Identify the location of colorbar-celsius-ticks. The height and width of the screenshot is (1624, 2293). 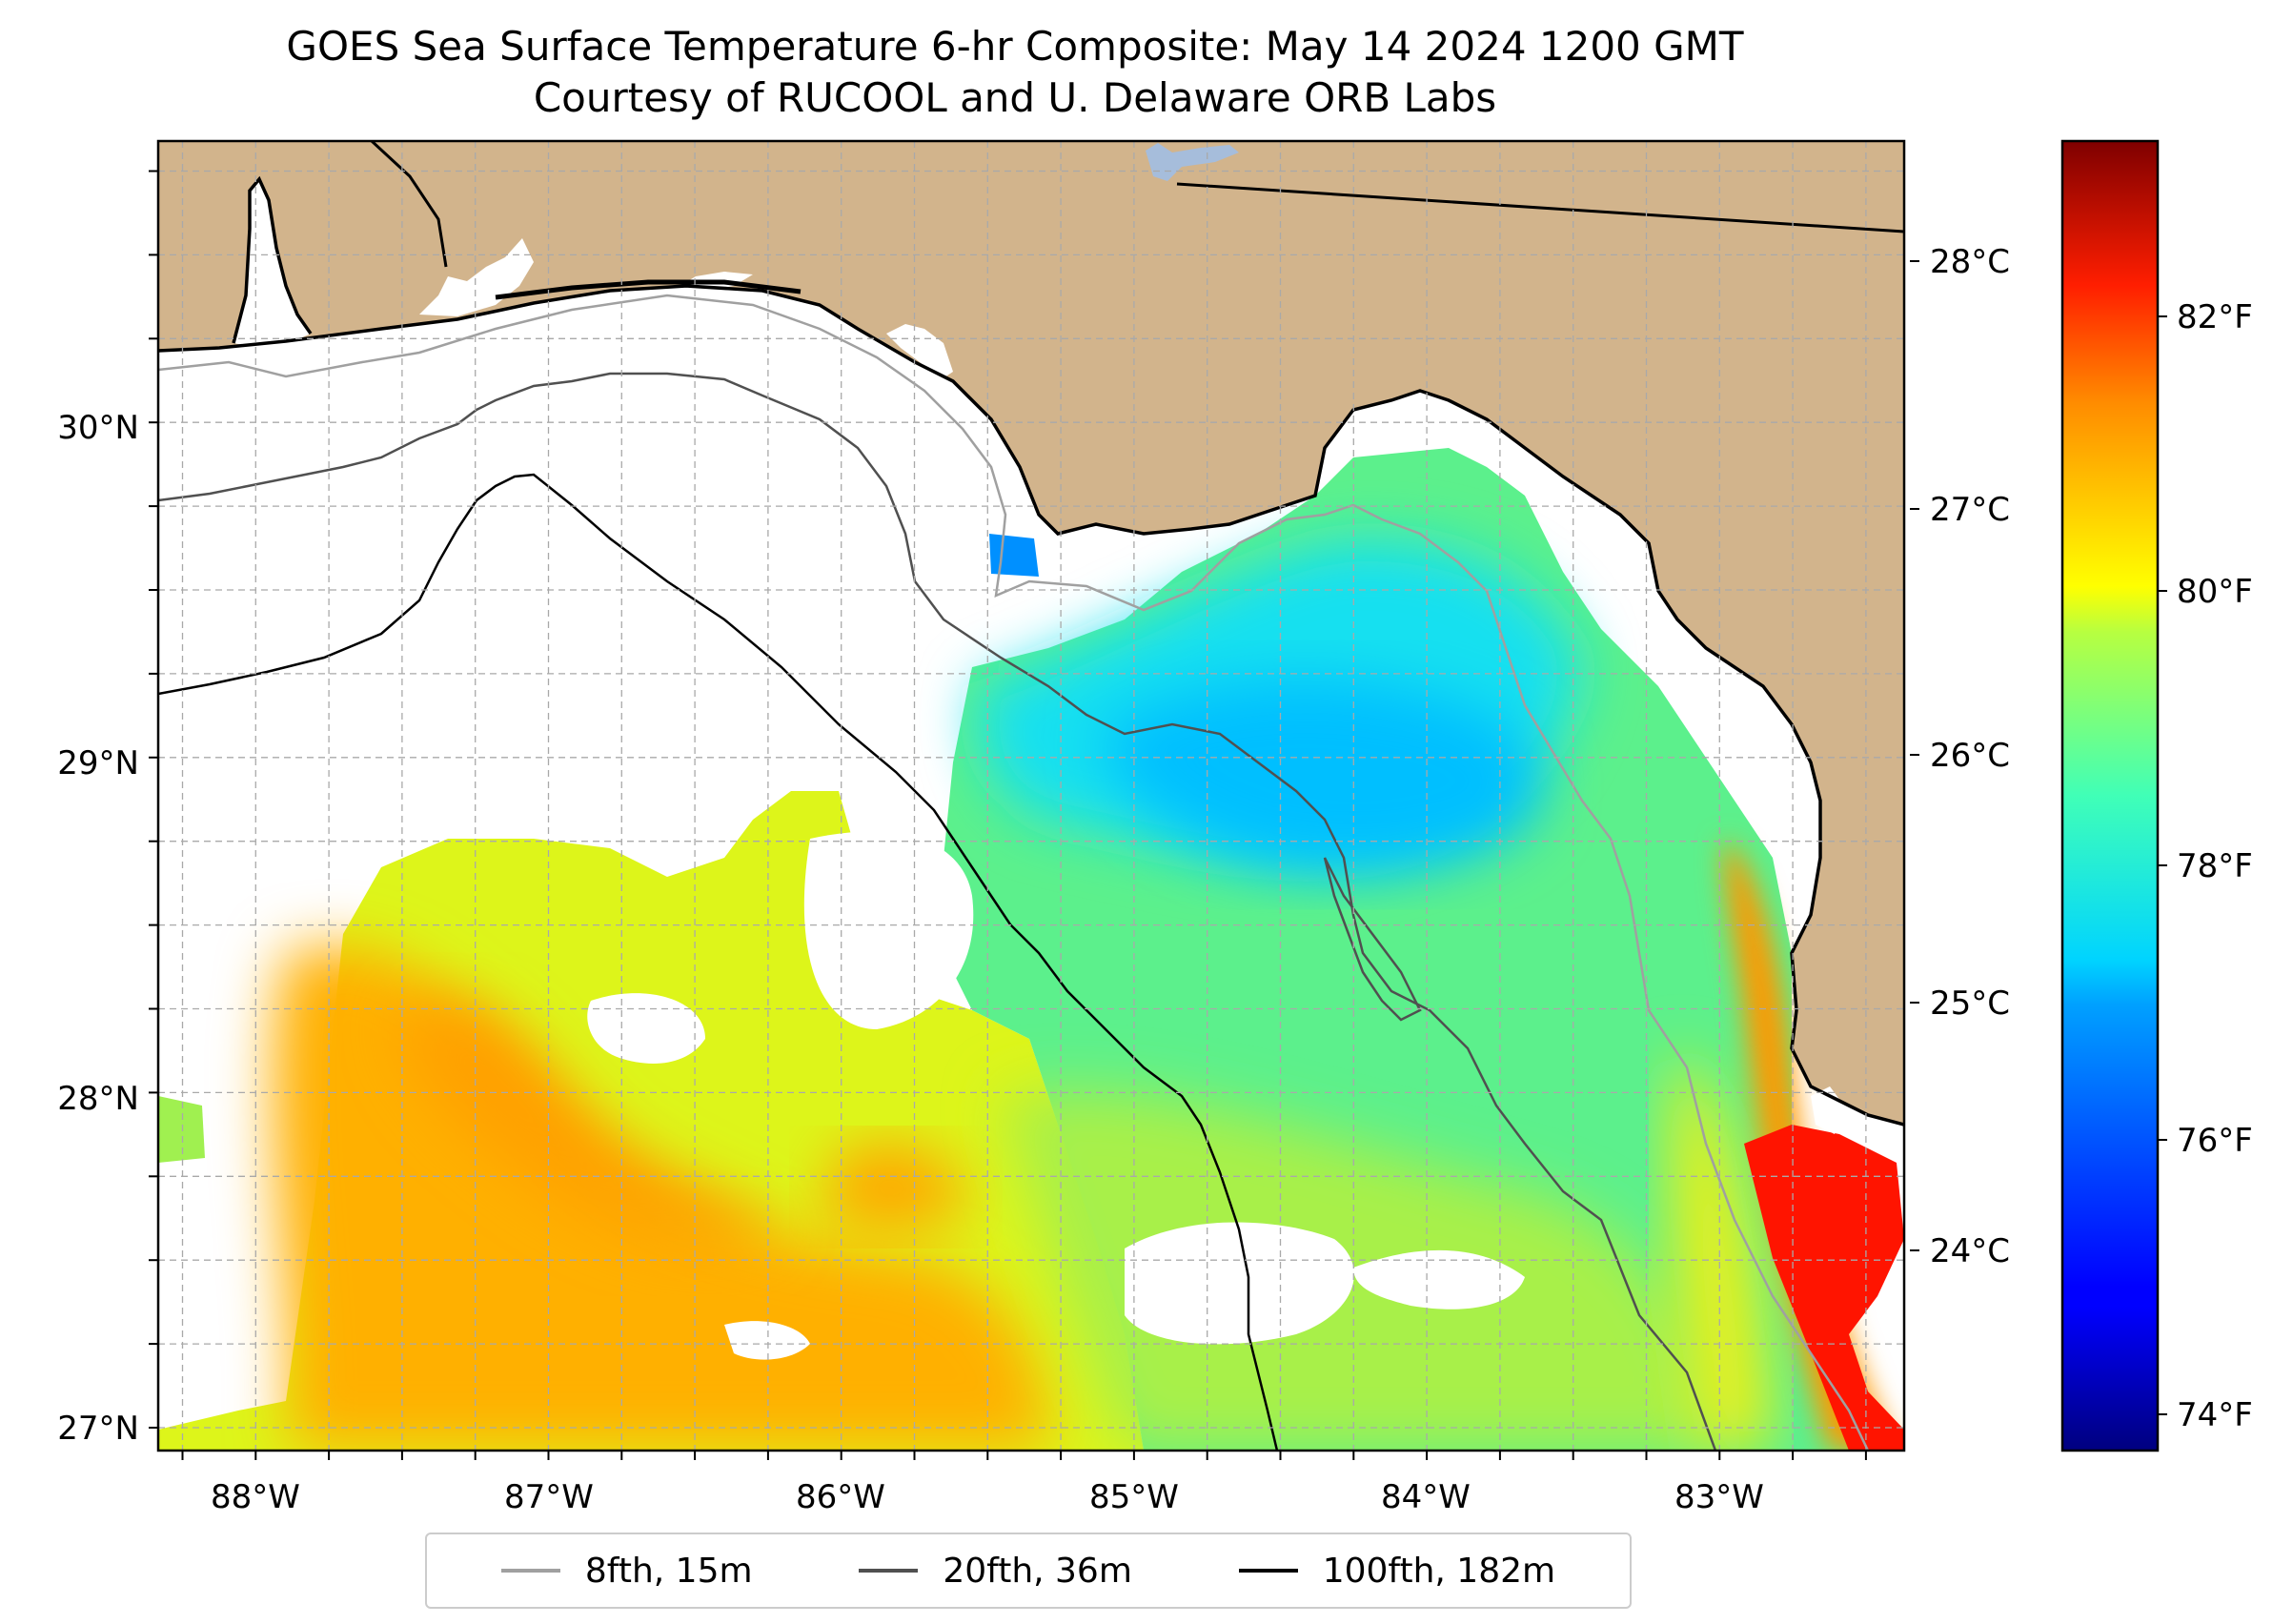
(1915, 755).